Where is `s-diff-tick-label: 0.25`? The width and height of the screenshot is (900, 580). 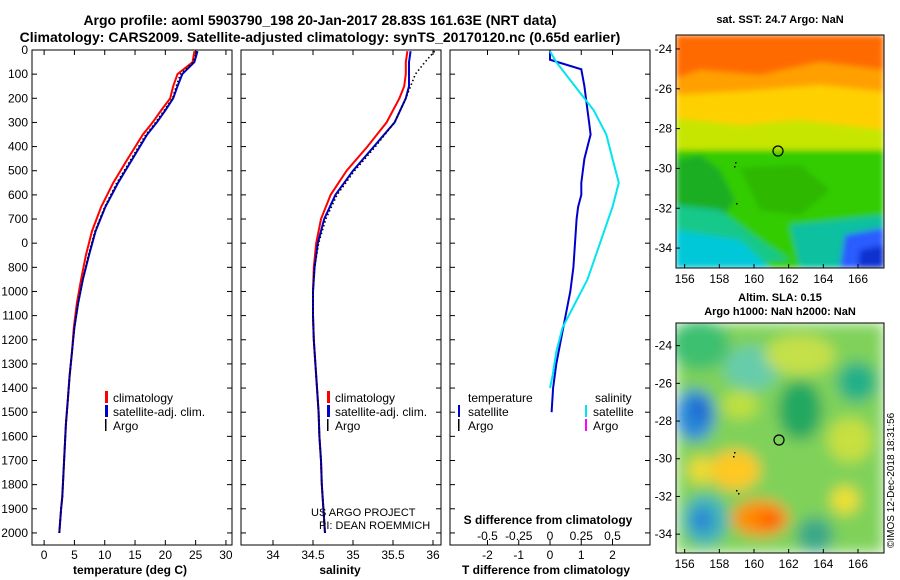 s-diff-tick-label: 0.25 is located at coordinates (582, 536).